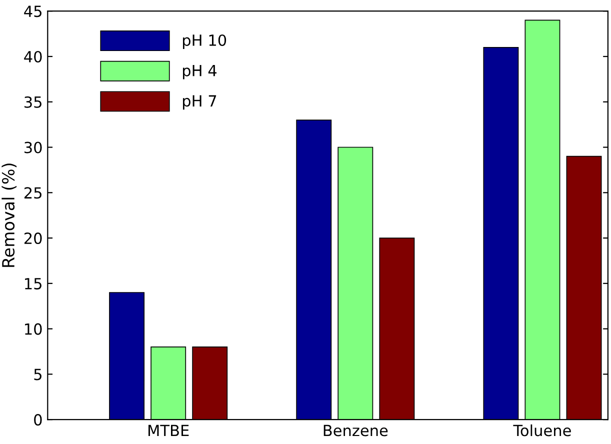  What do you see at coordinates (204, 41) in the screenshot?
I see `legend-label: pH 10` at bounding box center [204, 41].